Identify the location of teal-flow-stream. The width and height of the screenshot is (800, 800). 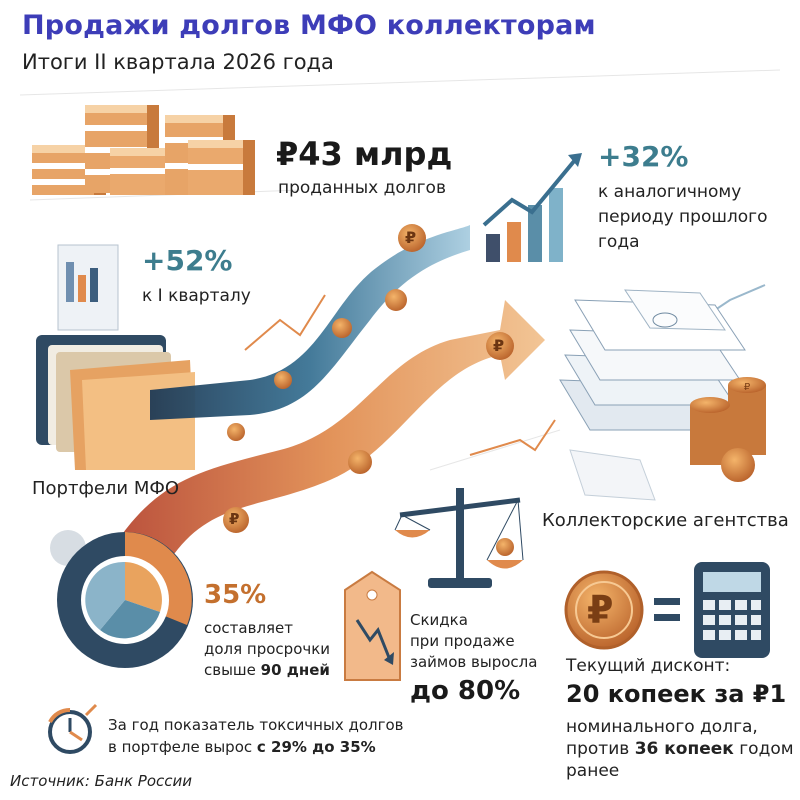
(310, 322).